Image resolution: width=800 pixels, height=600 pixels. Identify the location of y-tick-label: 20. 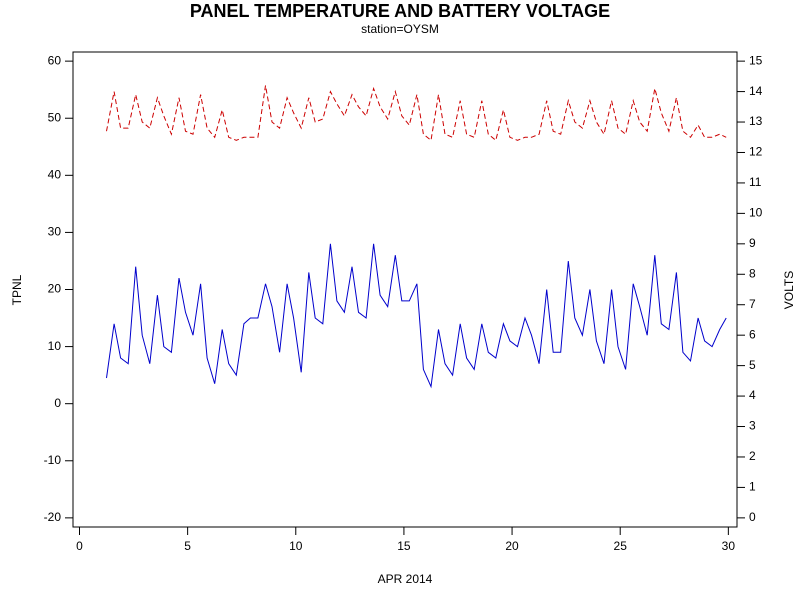
(55, 289).